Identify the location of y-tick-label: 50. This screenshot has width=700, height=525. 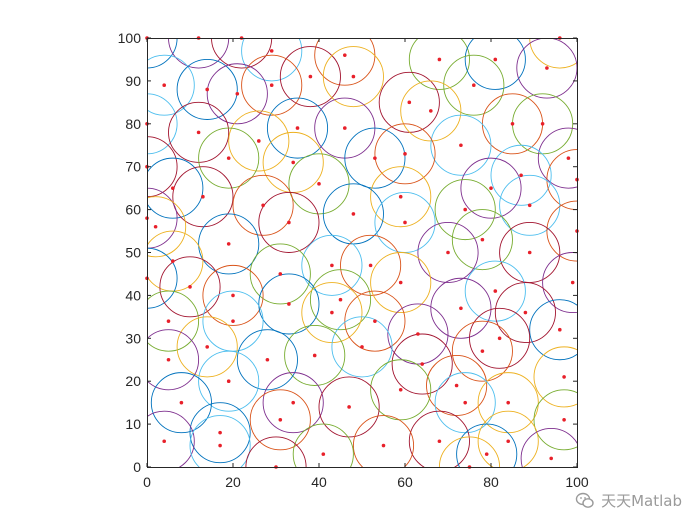
(133, 253).